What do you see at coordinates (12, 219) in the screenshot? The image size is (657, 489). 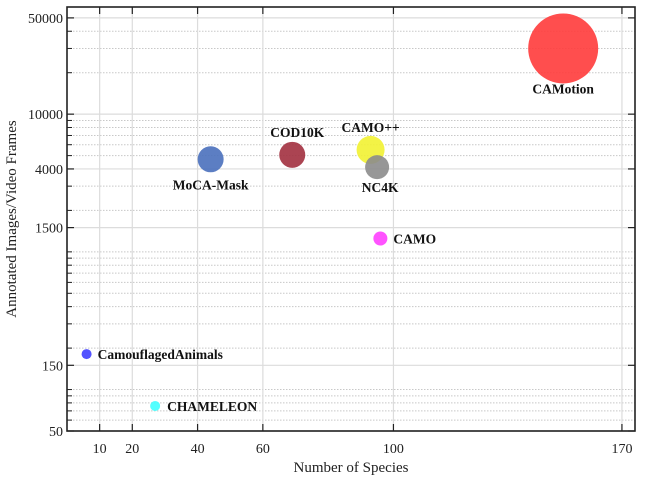 I see `y-axis-label: Annotated Images/Video Frames` at bounding box center [12, 219].